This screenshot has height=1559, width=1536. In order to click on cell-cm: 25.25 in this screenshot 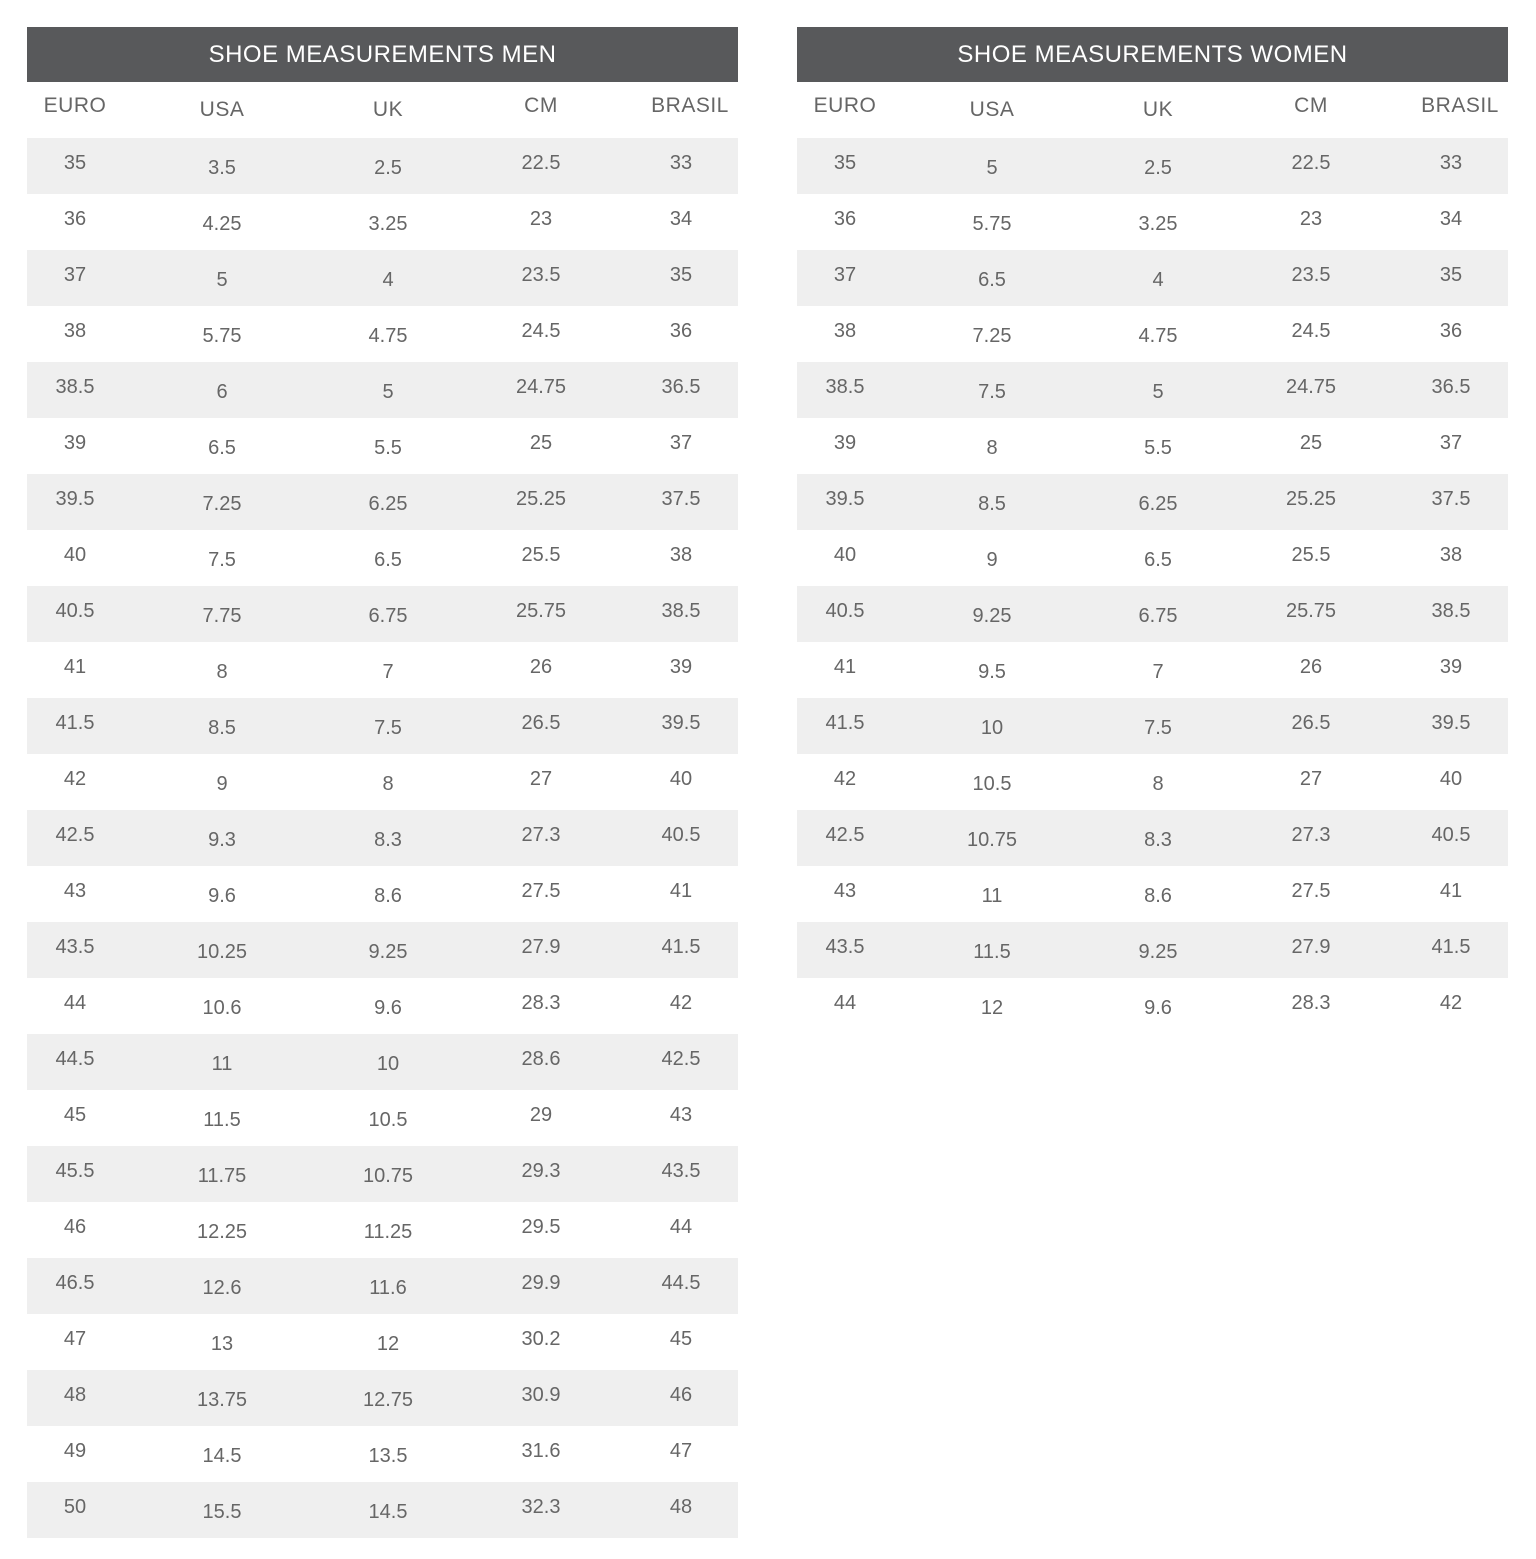, I will do `click(1311, 499)`.